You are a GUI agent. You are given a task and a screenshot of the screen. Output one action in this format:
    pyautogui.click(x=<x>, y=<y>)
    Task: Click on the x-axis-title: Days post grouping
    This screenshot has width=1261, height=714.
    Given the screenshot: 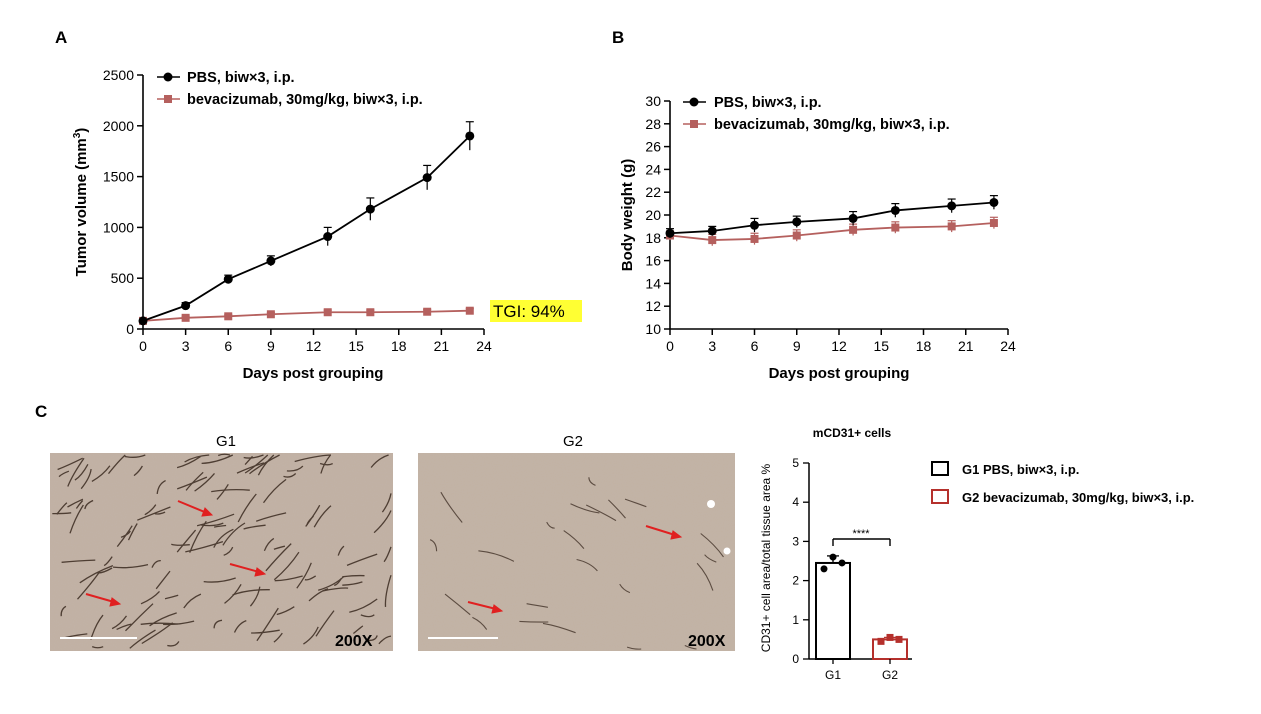 What is the action you would take?
    pyautogui.click(x=313, y=373)
    